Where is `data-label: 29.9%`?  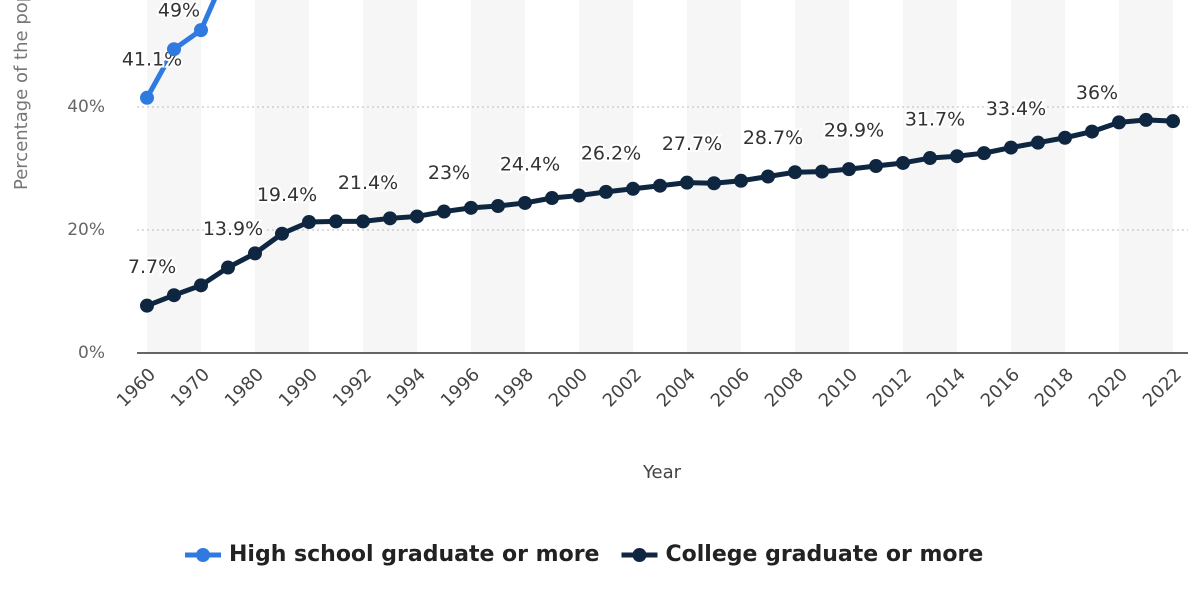 data-label: 29.9% is located at coordinates (854, 131).